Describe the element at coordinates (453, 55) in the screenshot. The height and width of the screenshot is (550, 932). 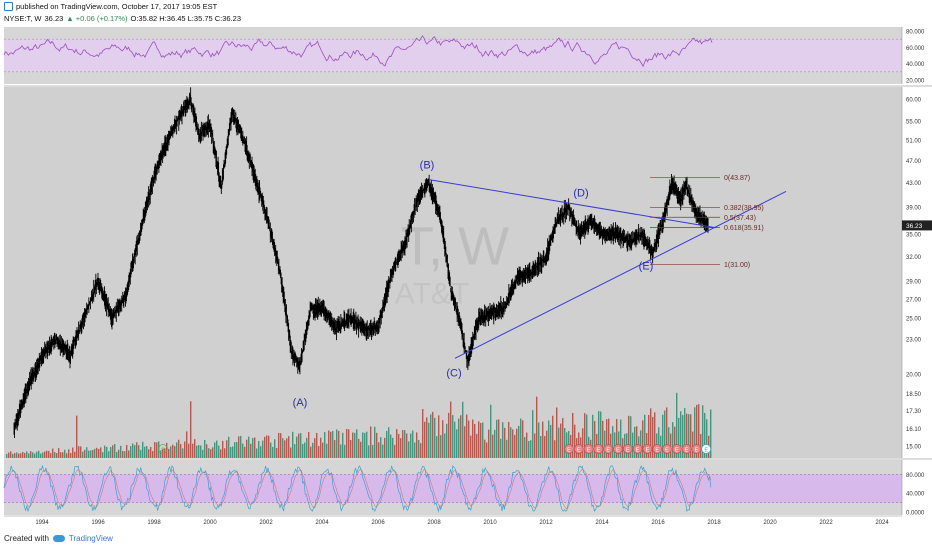
I see `rsi-band` at that location.